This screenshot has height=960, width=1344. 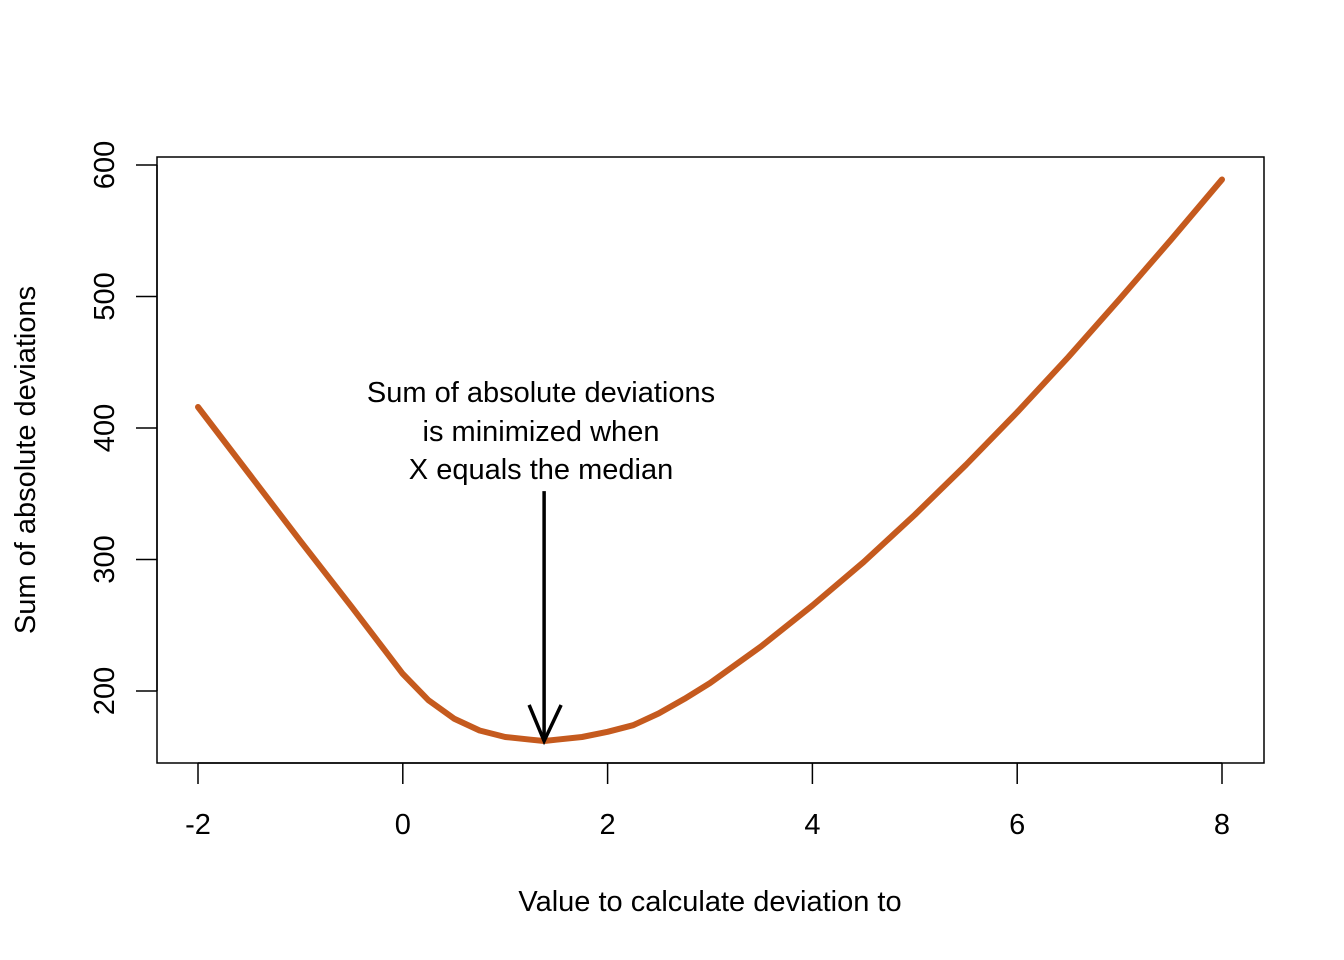 What do you see at coordinates (812, 825) in the screenshot?
I see `x-tick-label: 4` at bounding box center [812, 825].